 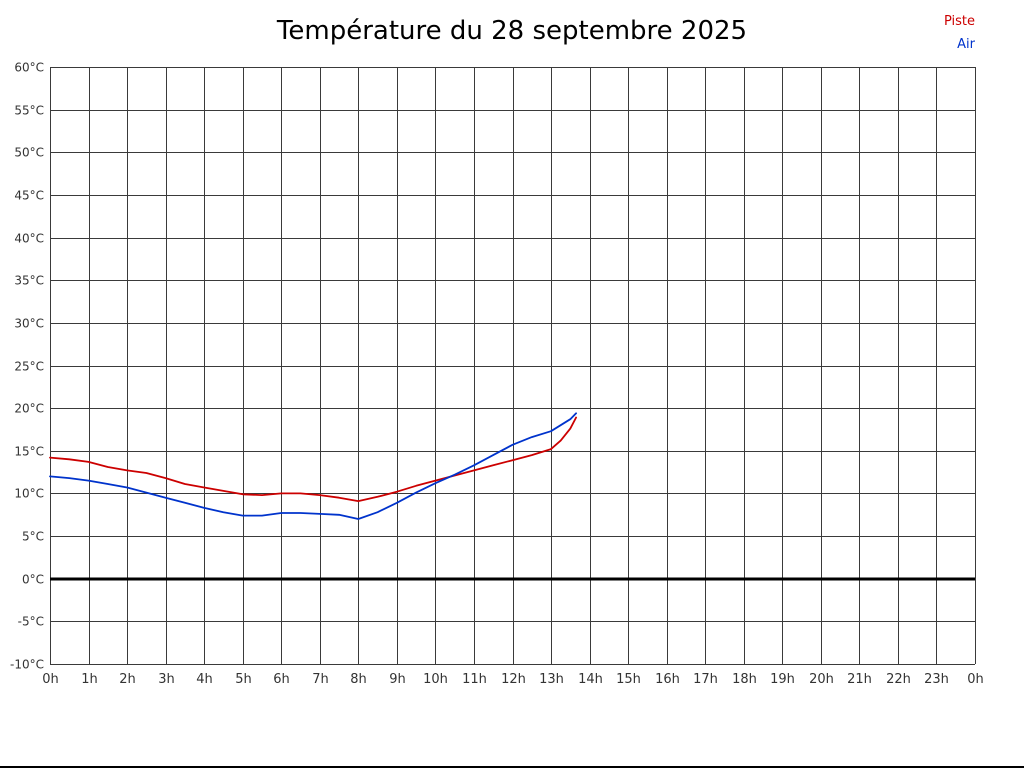 What do you see at coordinates (33, 537) in the screenshot?
I see `y-tick-label: 5°C` at bounding box center [33, 537].